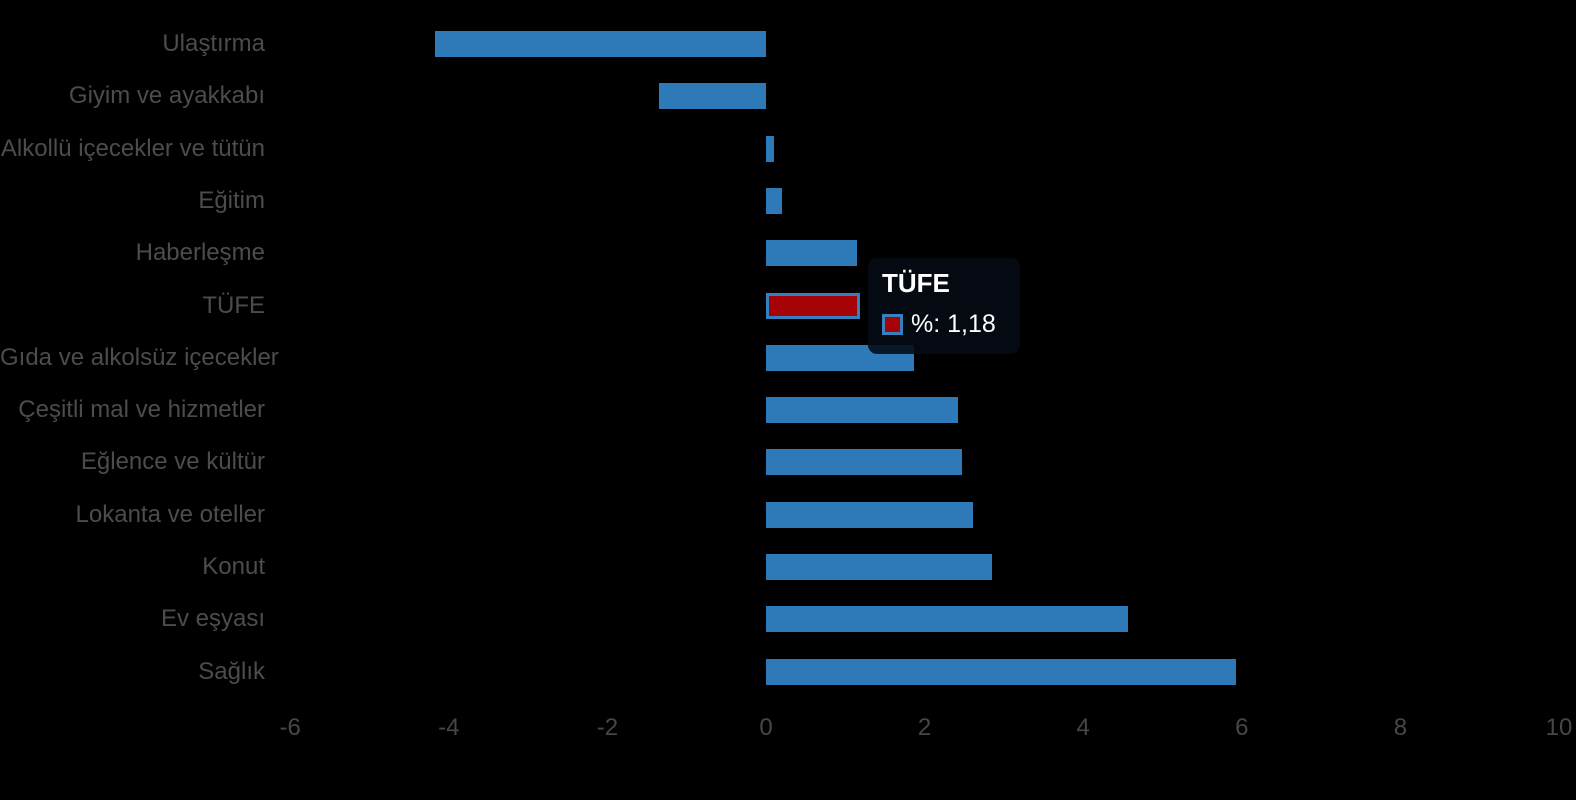 Image resolution: width=1576 pixels, height=800 pixels. Describe the element at coordinates (813, 305) in the screenshot. I see `tufe-bar` at that location.